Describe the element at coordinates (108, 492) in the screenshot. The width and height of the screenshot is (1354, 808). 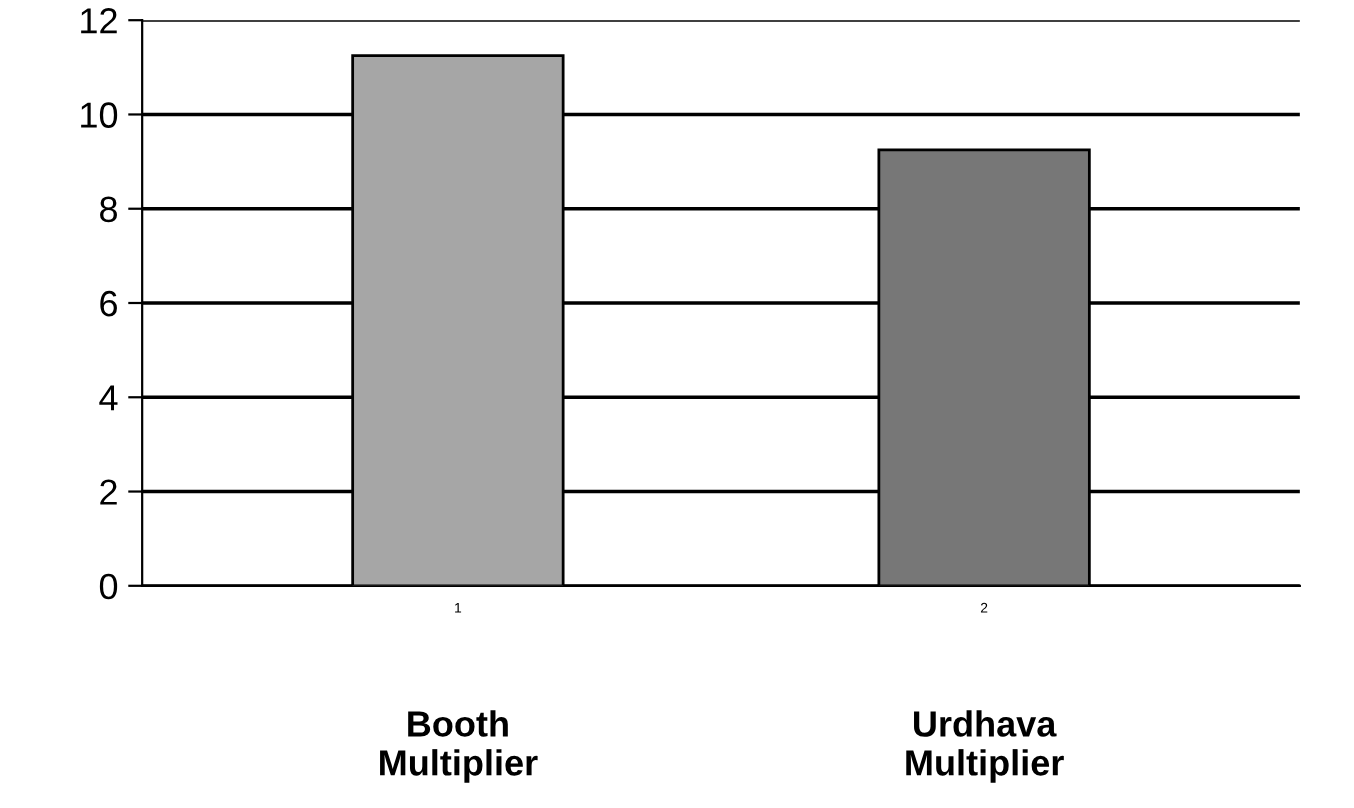
I see `y-tick-label: 2` at that location.